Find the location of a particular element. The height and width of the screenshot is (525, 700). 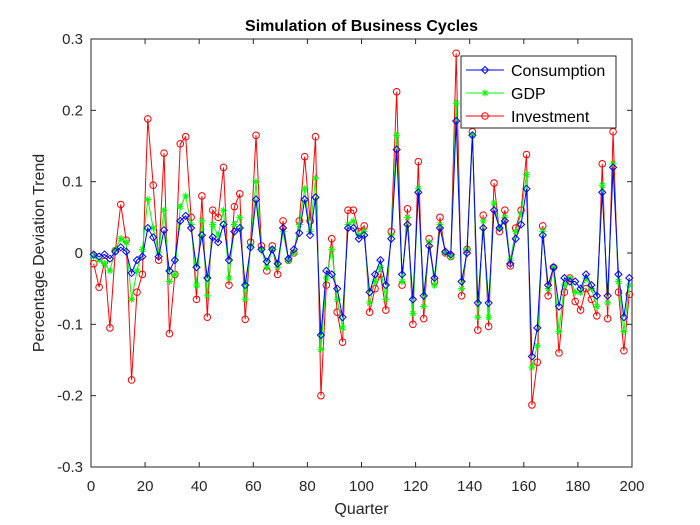

y-tick-label: 0.2 is located at coordinates (72, 110).